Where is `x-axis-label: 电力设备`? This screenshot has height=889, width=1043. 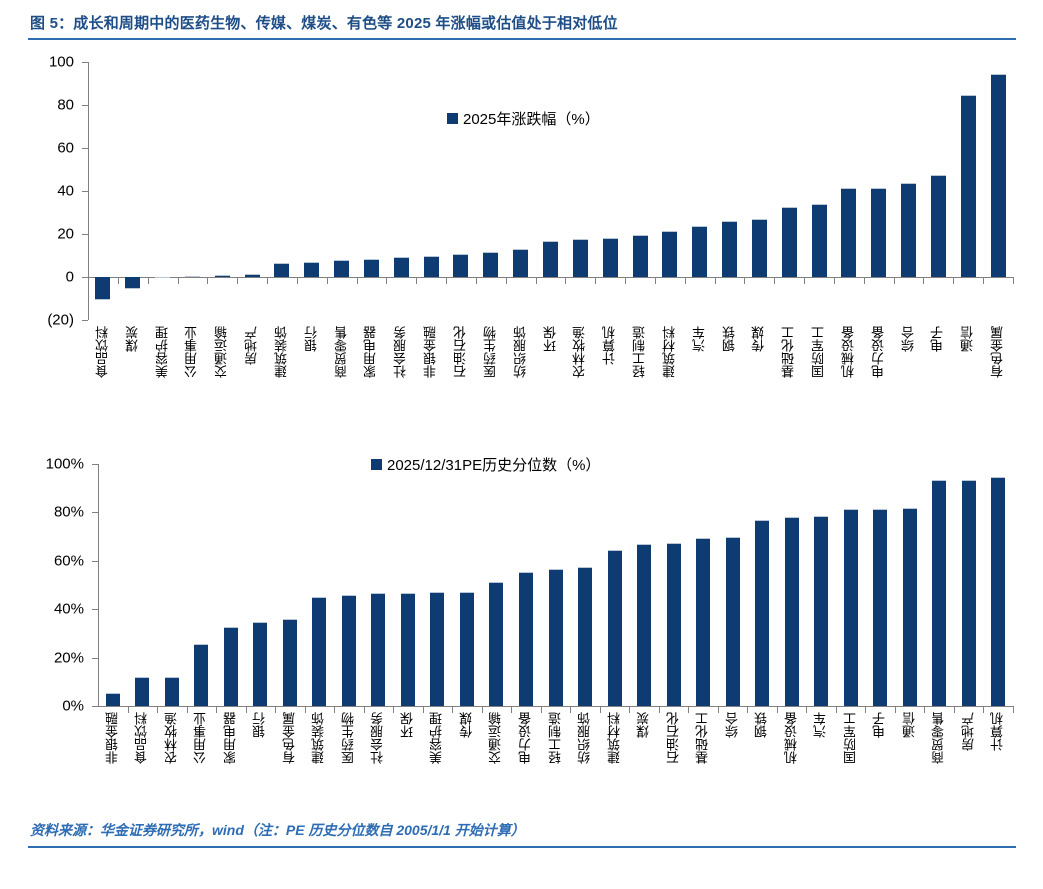
x-axis-label: 电力设备 is located at coordinates (878, 352).